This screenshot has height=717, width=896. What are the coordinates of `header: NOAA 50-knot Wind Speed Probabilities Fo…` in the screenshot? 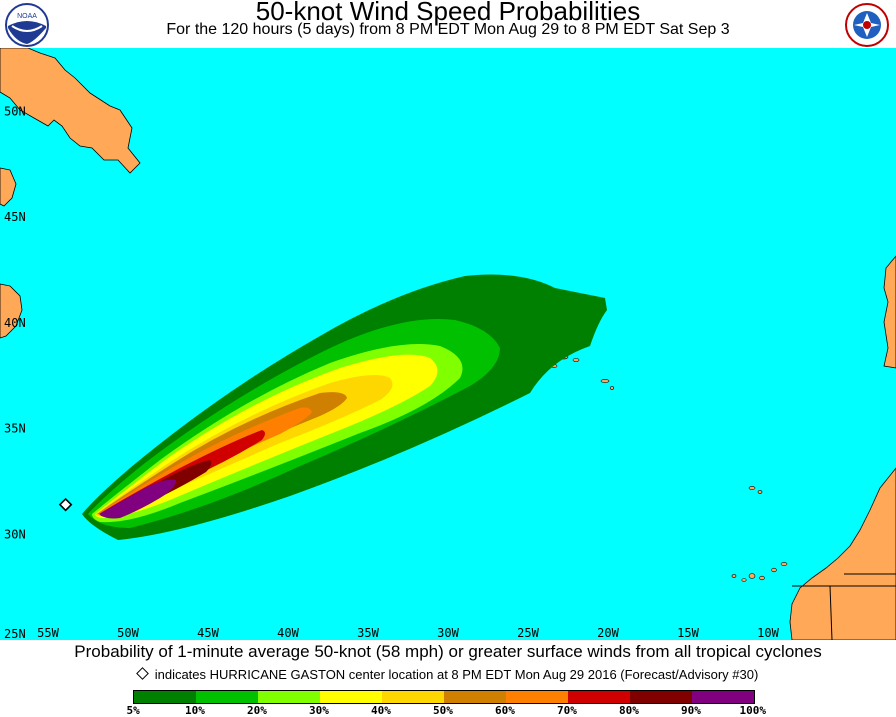 It's located at (448, 24).